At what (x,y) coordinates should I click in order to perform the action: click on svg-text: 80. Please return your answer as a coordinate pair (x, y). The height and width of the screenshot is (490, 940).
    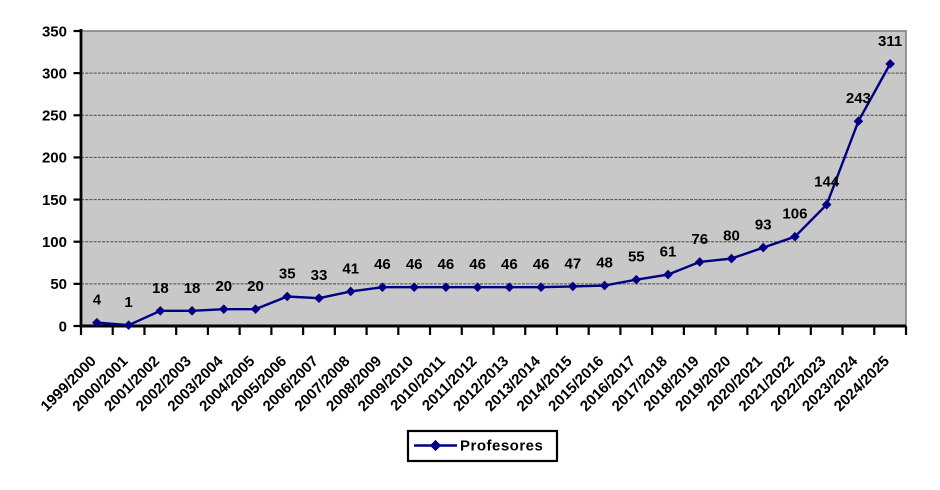
    Looking at the image, I should click on (731, 236).